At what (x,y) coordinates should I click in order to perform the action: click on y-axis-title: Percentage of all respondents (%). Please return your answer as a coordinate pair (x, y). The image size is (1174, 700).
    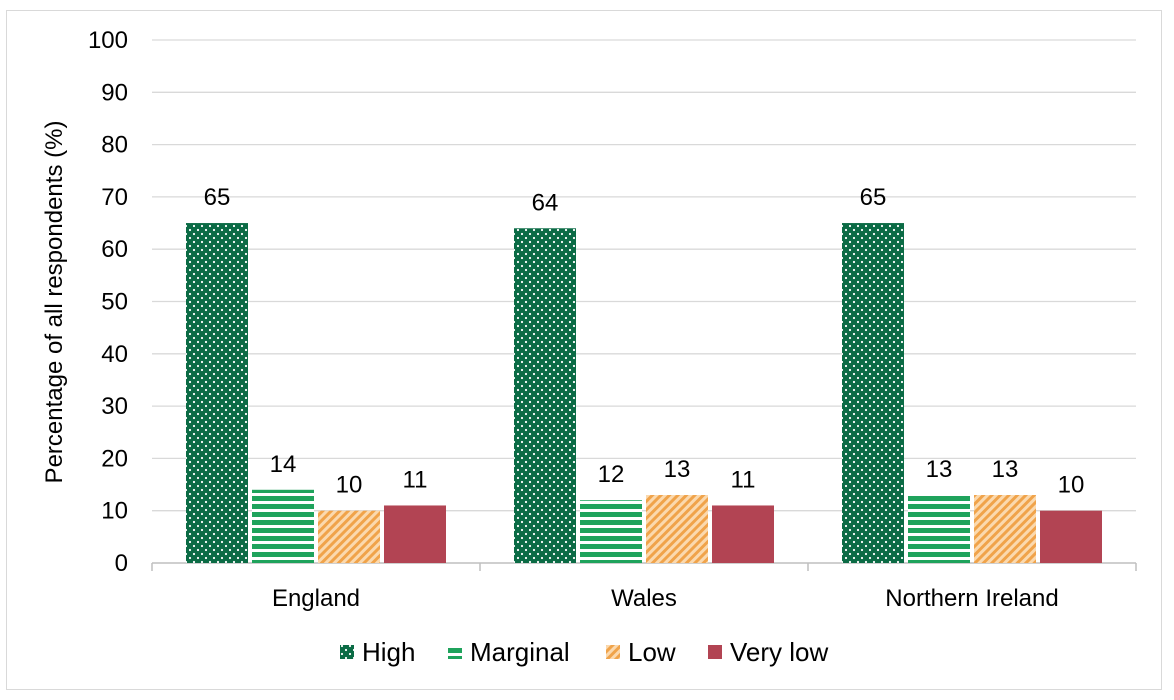
    Looking at the image, I should click on (54, 302).